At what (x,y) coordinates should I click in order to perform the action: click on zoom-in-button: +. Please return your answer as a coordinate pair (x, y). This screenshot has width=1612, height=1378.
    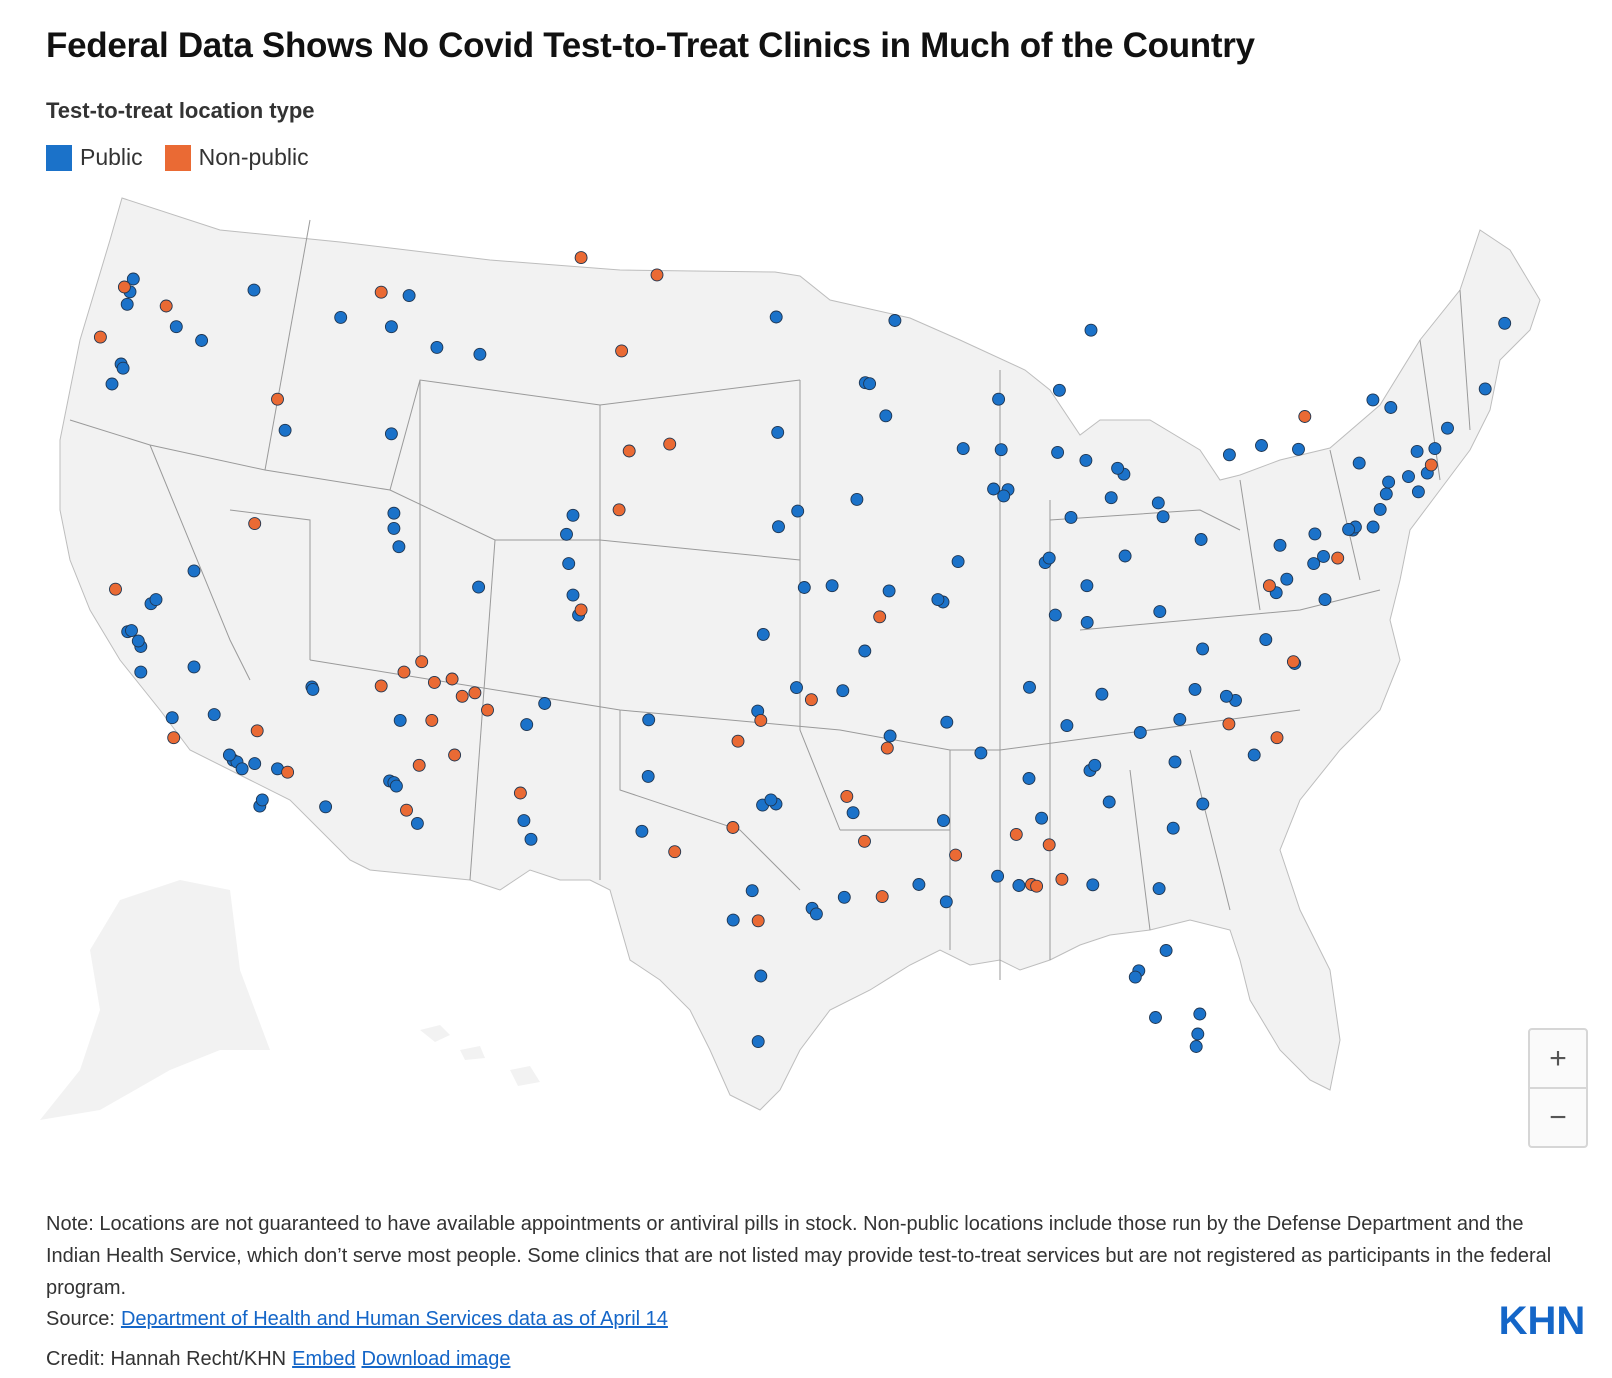
    Looking at the image, I should click on (1558, 1058).